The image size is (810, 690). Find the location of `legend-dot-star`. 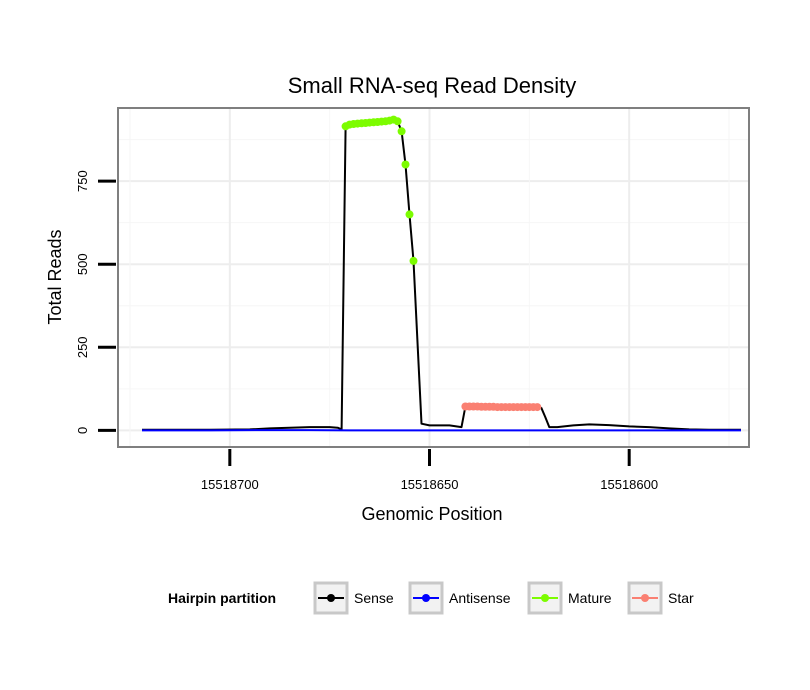

legend-dot-star is located at coordinates (645, 598).